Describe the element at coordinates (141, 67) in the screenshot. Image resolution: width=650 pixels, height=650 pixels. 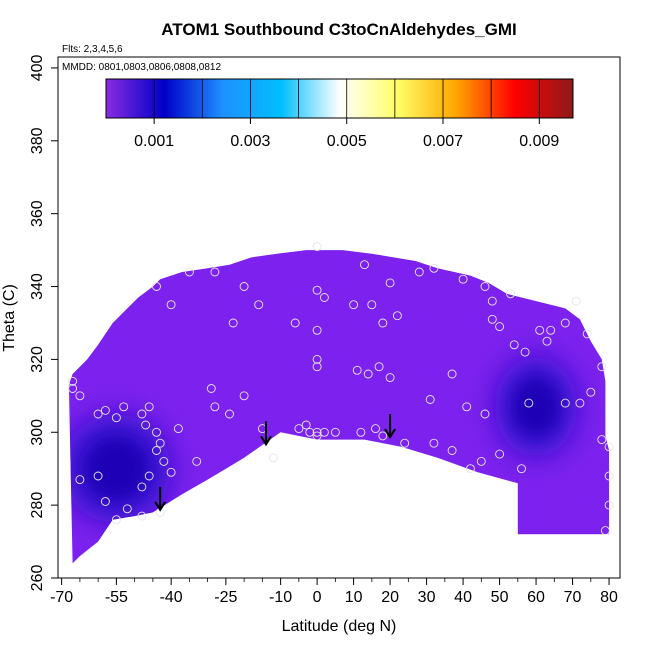
I see `dates-note: MMDD: 0801,0803,0806,0808,0812` at that location.